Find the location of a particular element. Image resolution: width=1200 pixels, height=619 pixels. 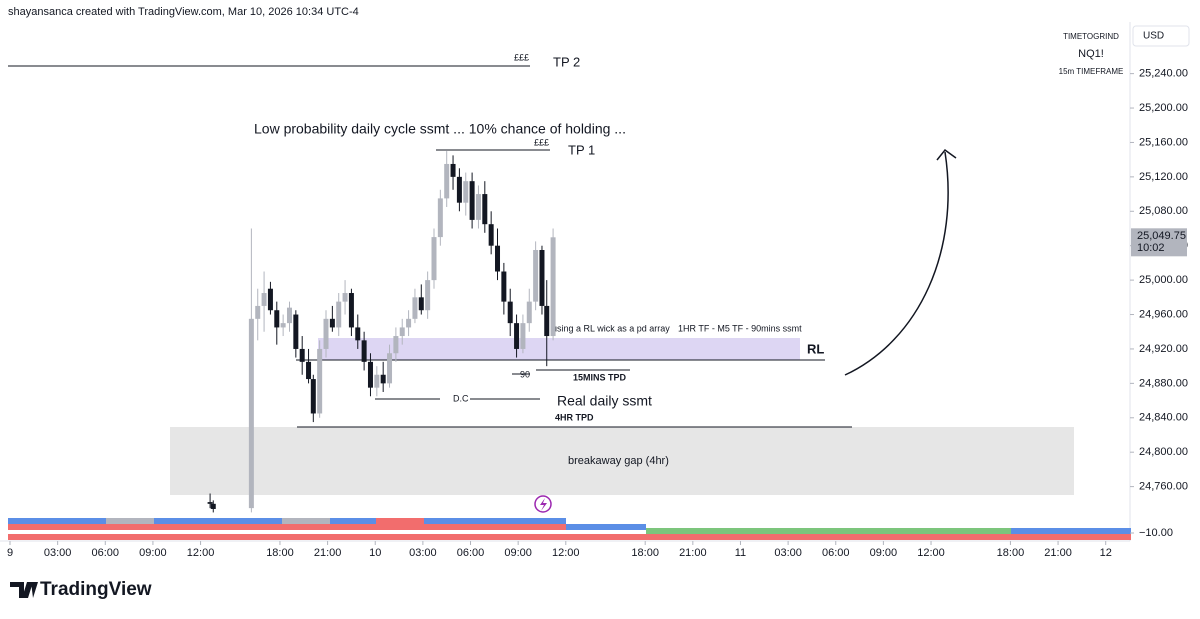

last-price-label: 25,049.75 is located at coordinates (1161, 236).